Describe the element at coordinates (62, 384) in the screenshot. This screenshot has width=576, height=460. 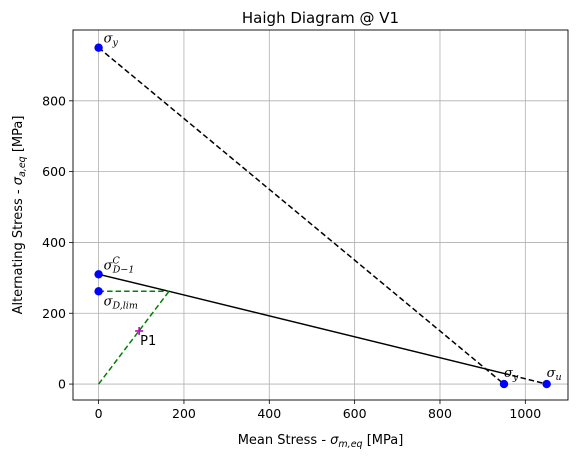
I see `y-tick-label: 0` at that location.